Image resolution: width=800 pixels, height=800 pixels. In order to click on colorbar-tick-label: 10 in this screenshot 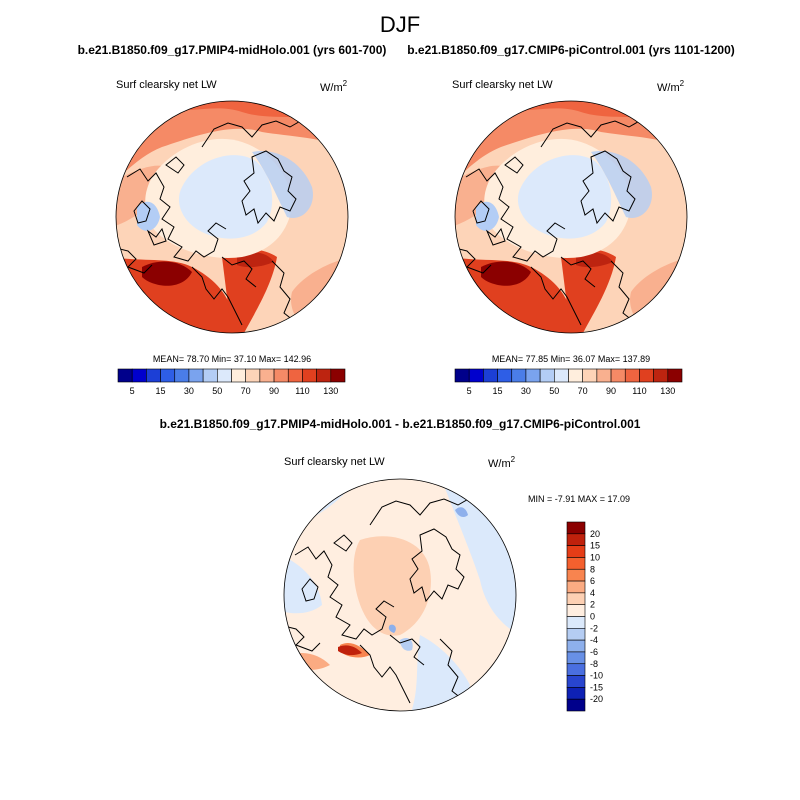, I will do `click(595, 557)`.